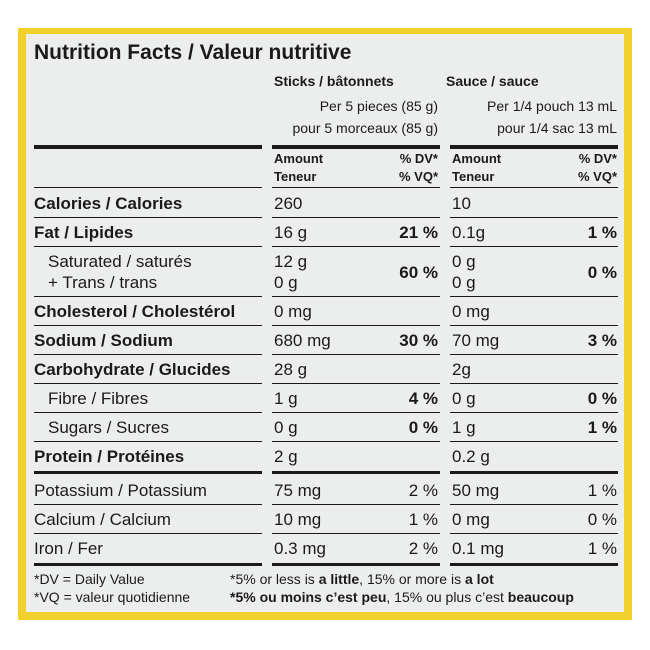 The width and height of the screenshot is (650, 650). Describe the element at coordinates (302, 340) in the screenshot. I see `amount: 680 mg` at that location.